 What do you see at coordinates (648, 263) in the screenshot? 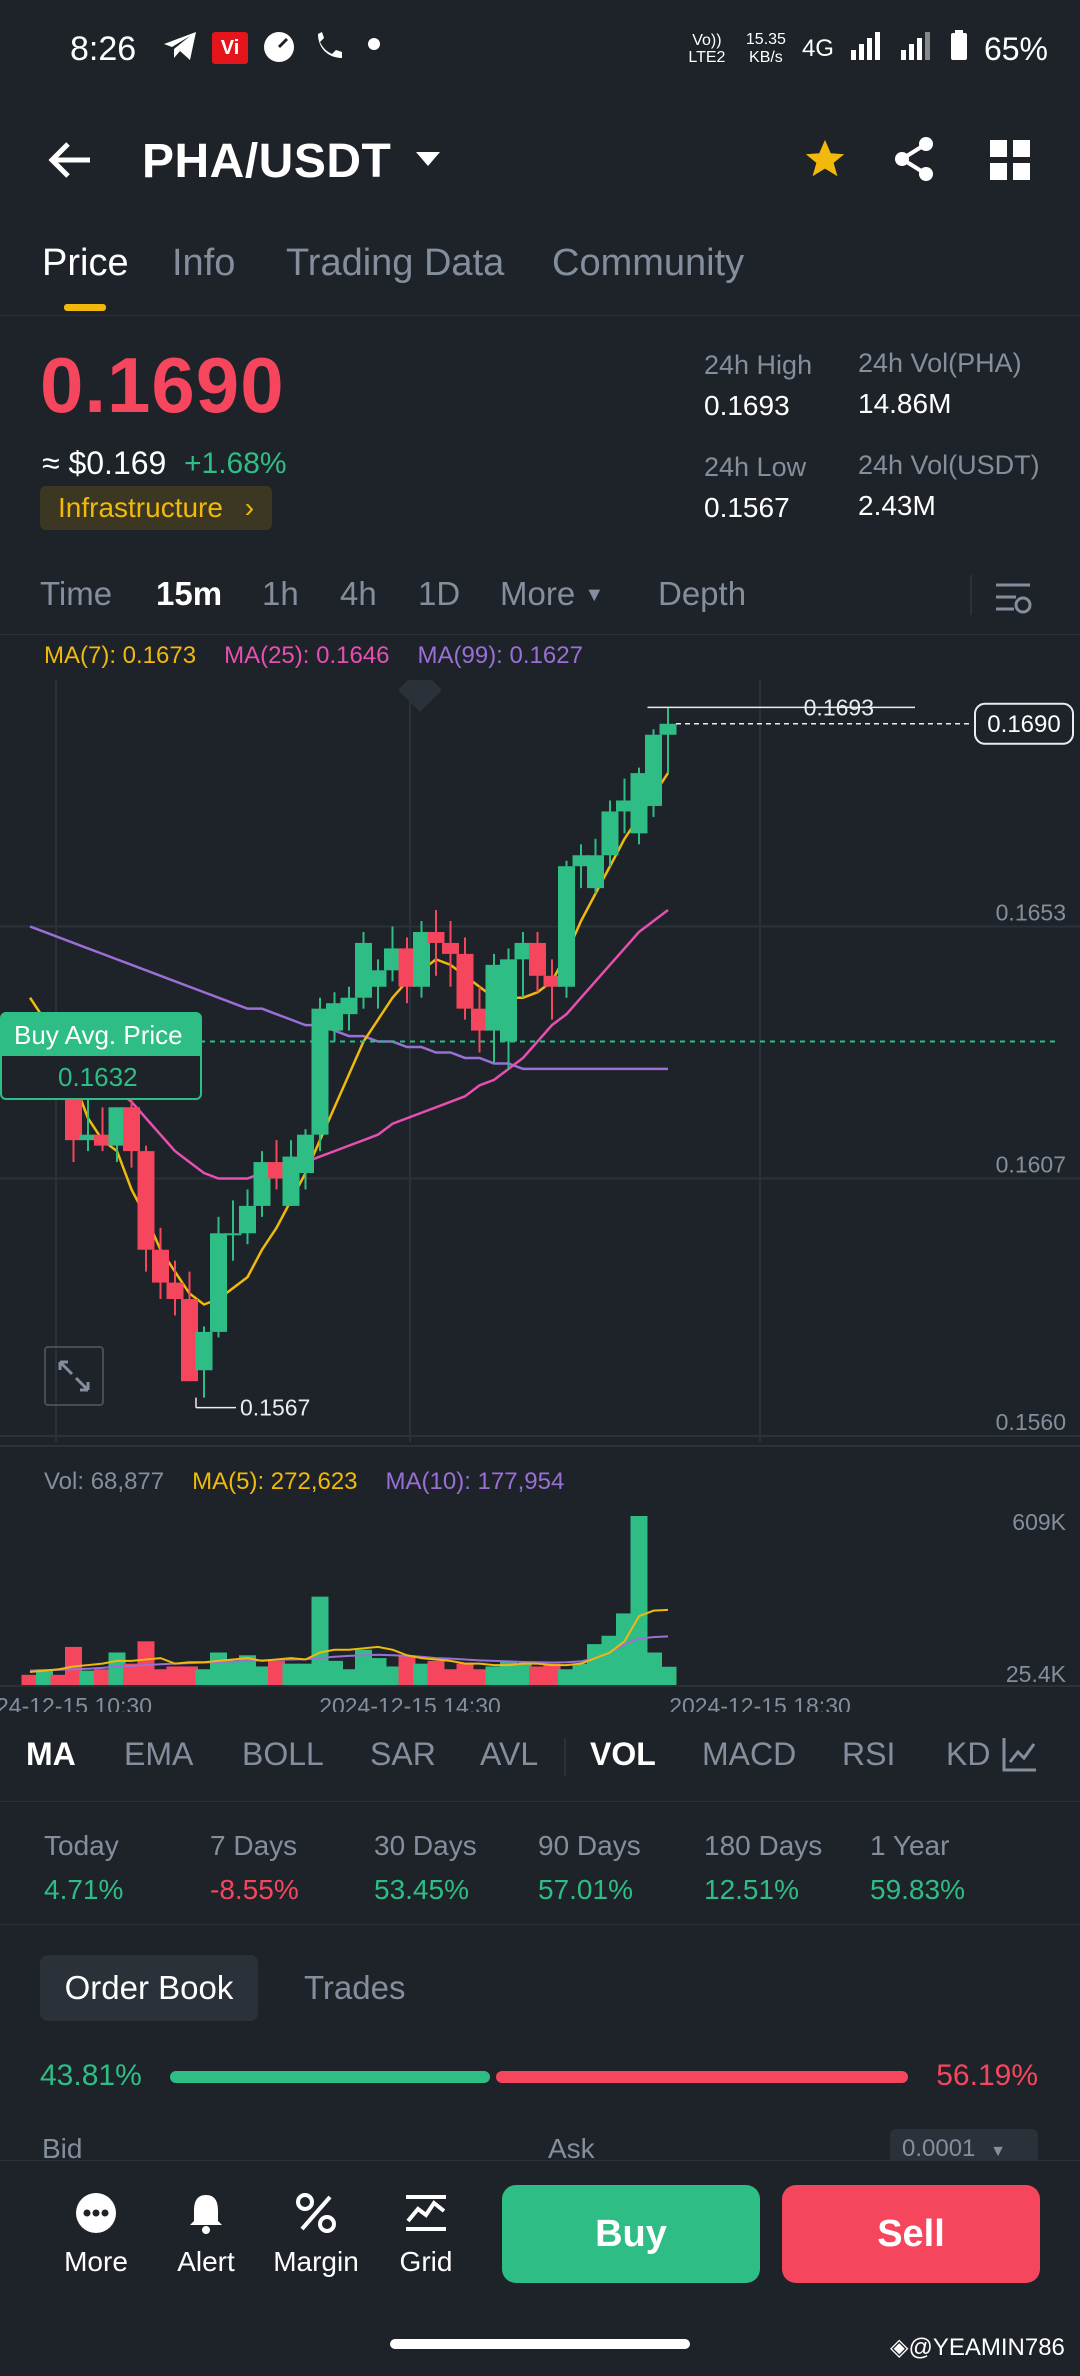
I see `tab-community: Community` at bounding box center [648, 263].